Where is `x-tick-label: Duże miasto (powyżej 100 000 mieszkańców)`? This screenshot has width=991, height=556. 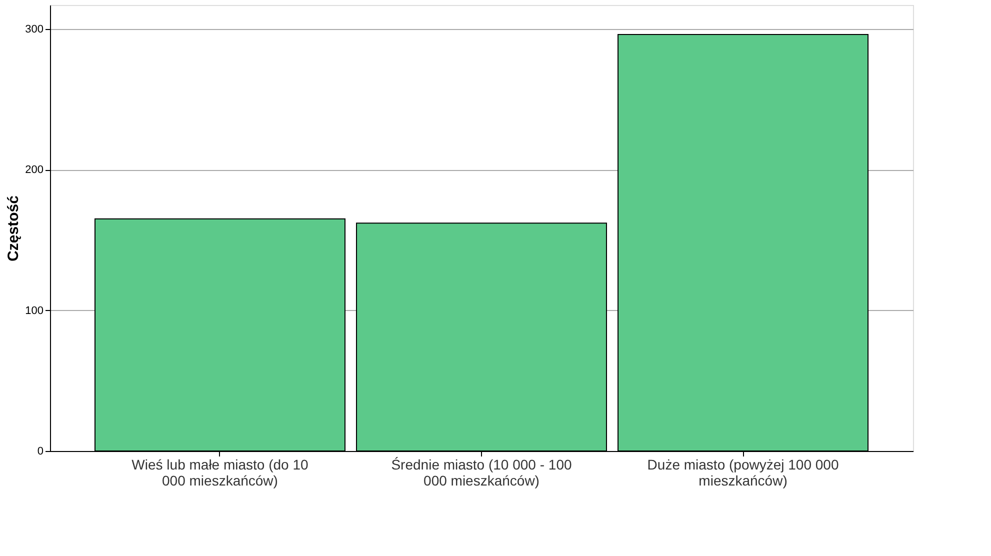
x-tick-label: Duże miasto (powyżej 100 000 mieszkańców) is located at coordinates (743, 472).